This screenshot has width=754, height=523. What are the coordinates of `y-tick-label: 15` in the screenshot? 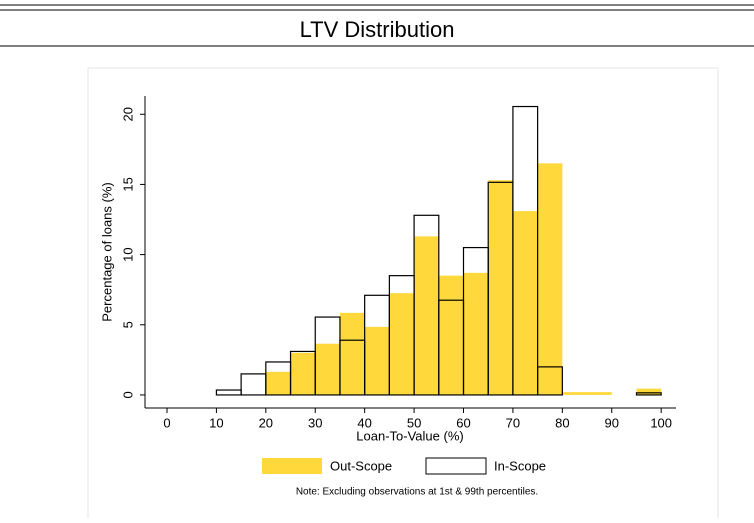 It's located at (127, 184).